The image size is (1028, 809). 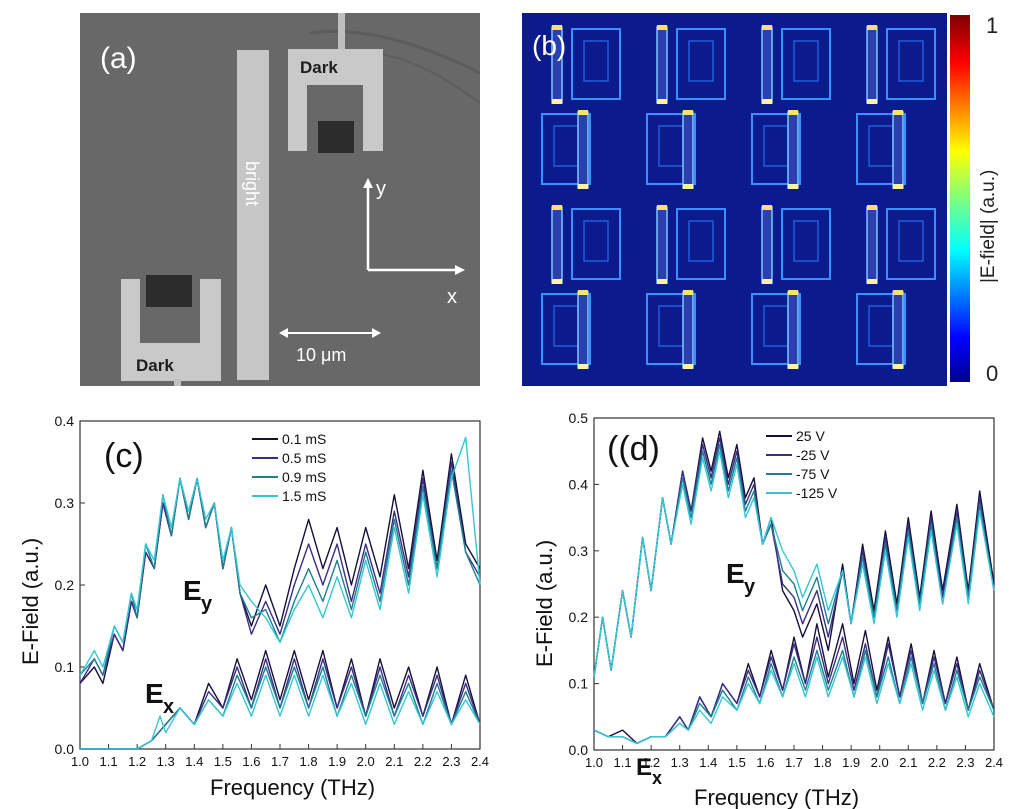 What do you see at coordinates (579, 750) in the screenshot?
I see `y-tick-label: 0.0` at bounding box center [579, 750].